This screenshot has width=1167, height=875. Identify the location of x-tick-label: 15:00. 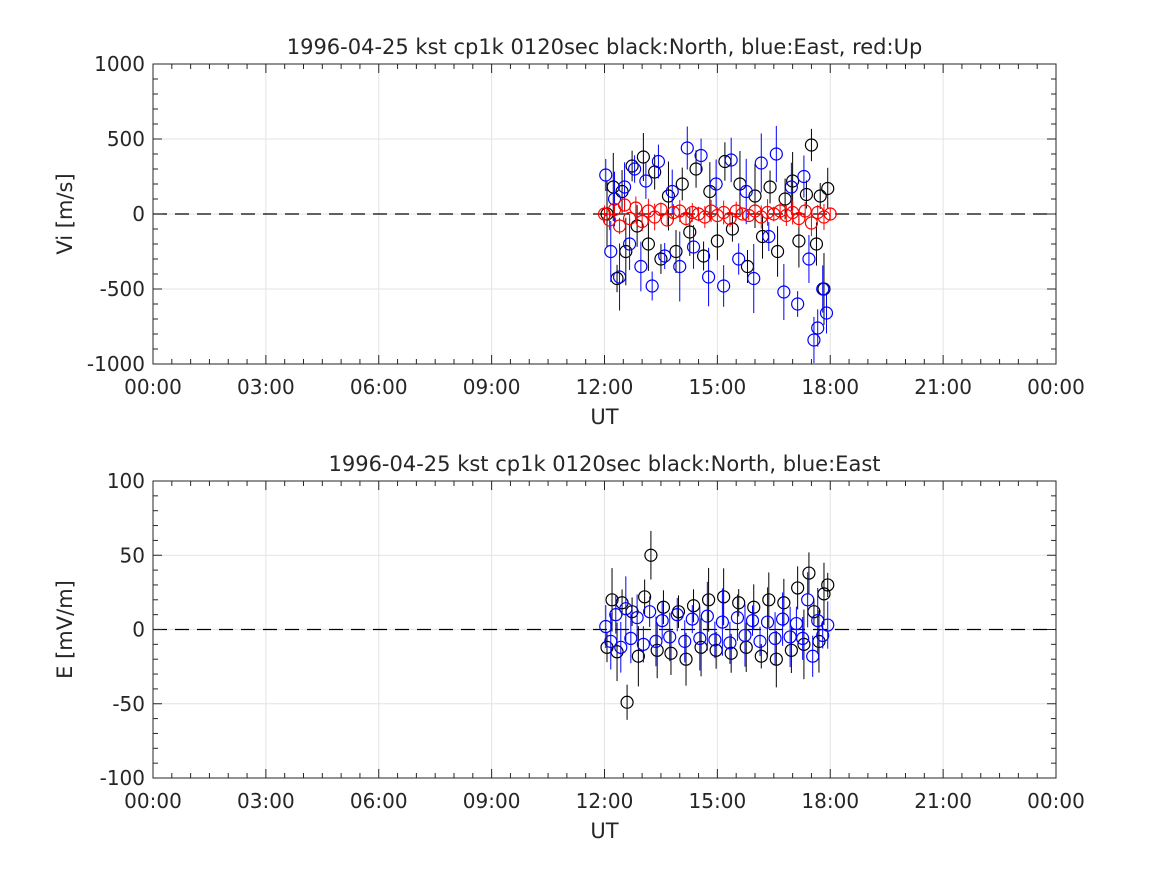
(718, 801).